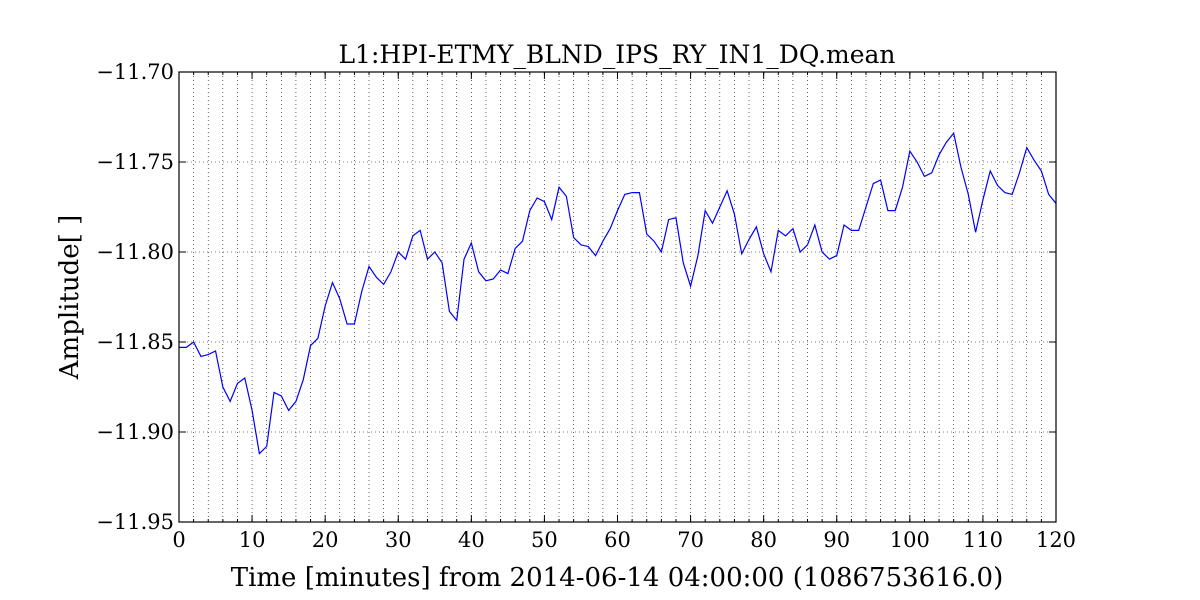  Describe the element at coordinates (178, 540) in the screenshot. I see `x-tick-label: 0` at that location.